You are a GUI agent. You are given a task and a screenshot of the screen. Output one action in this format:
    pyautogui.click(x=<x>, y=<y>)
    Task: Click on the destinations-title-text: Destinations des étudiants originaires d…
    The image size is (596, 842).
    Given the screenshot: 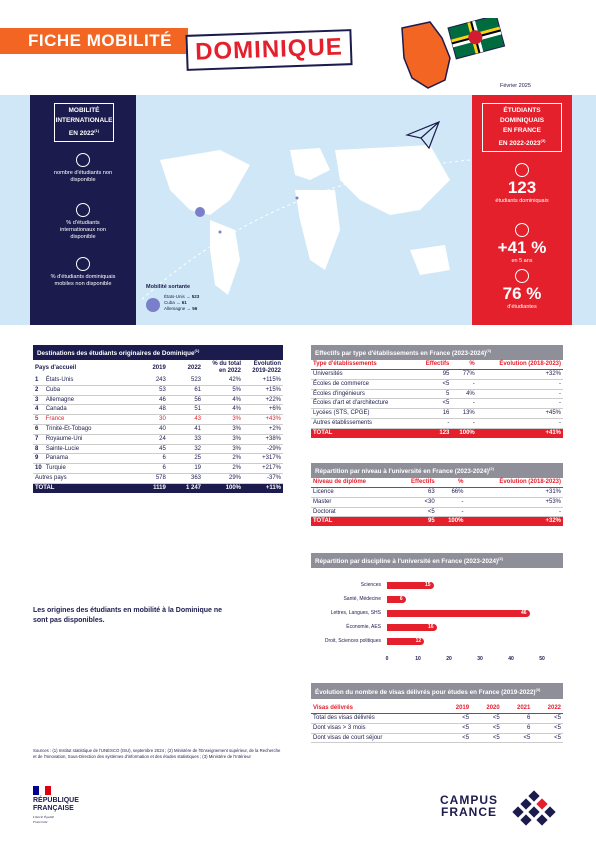 What is the action you would take?
    pyautogui.click(x=116, y=354)
    